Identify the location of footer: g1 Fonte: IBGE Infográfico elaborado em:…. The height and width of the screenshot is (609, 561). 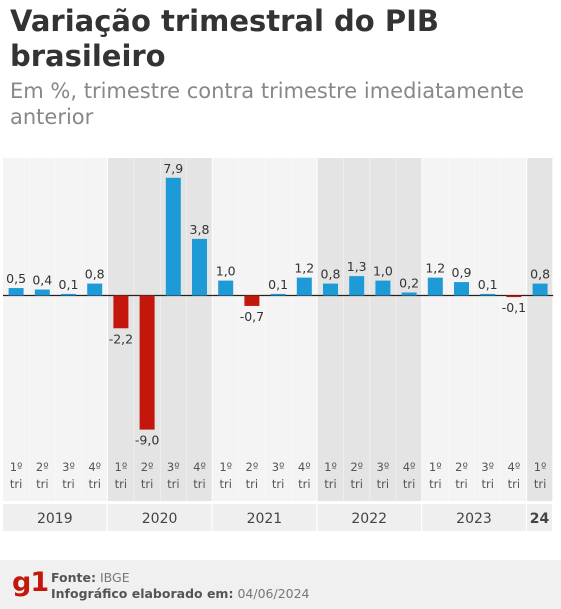
(280, 584).